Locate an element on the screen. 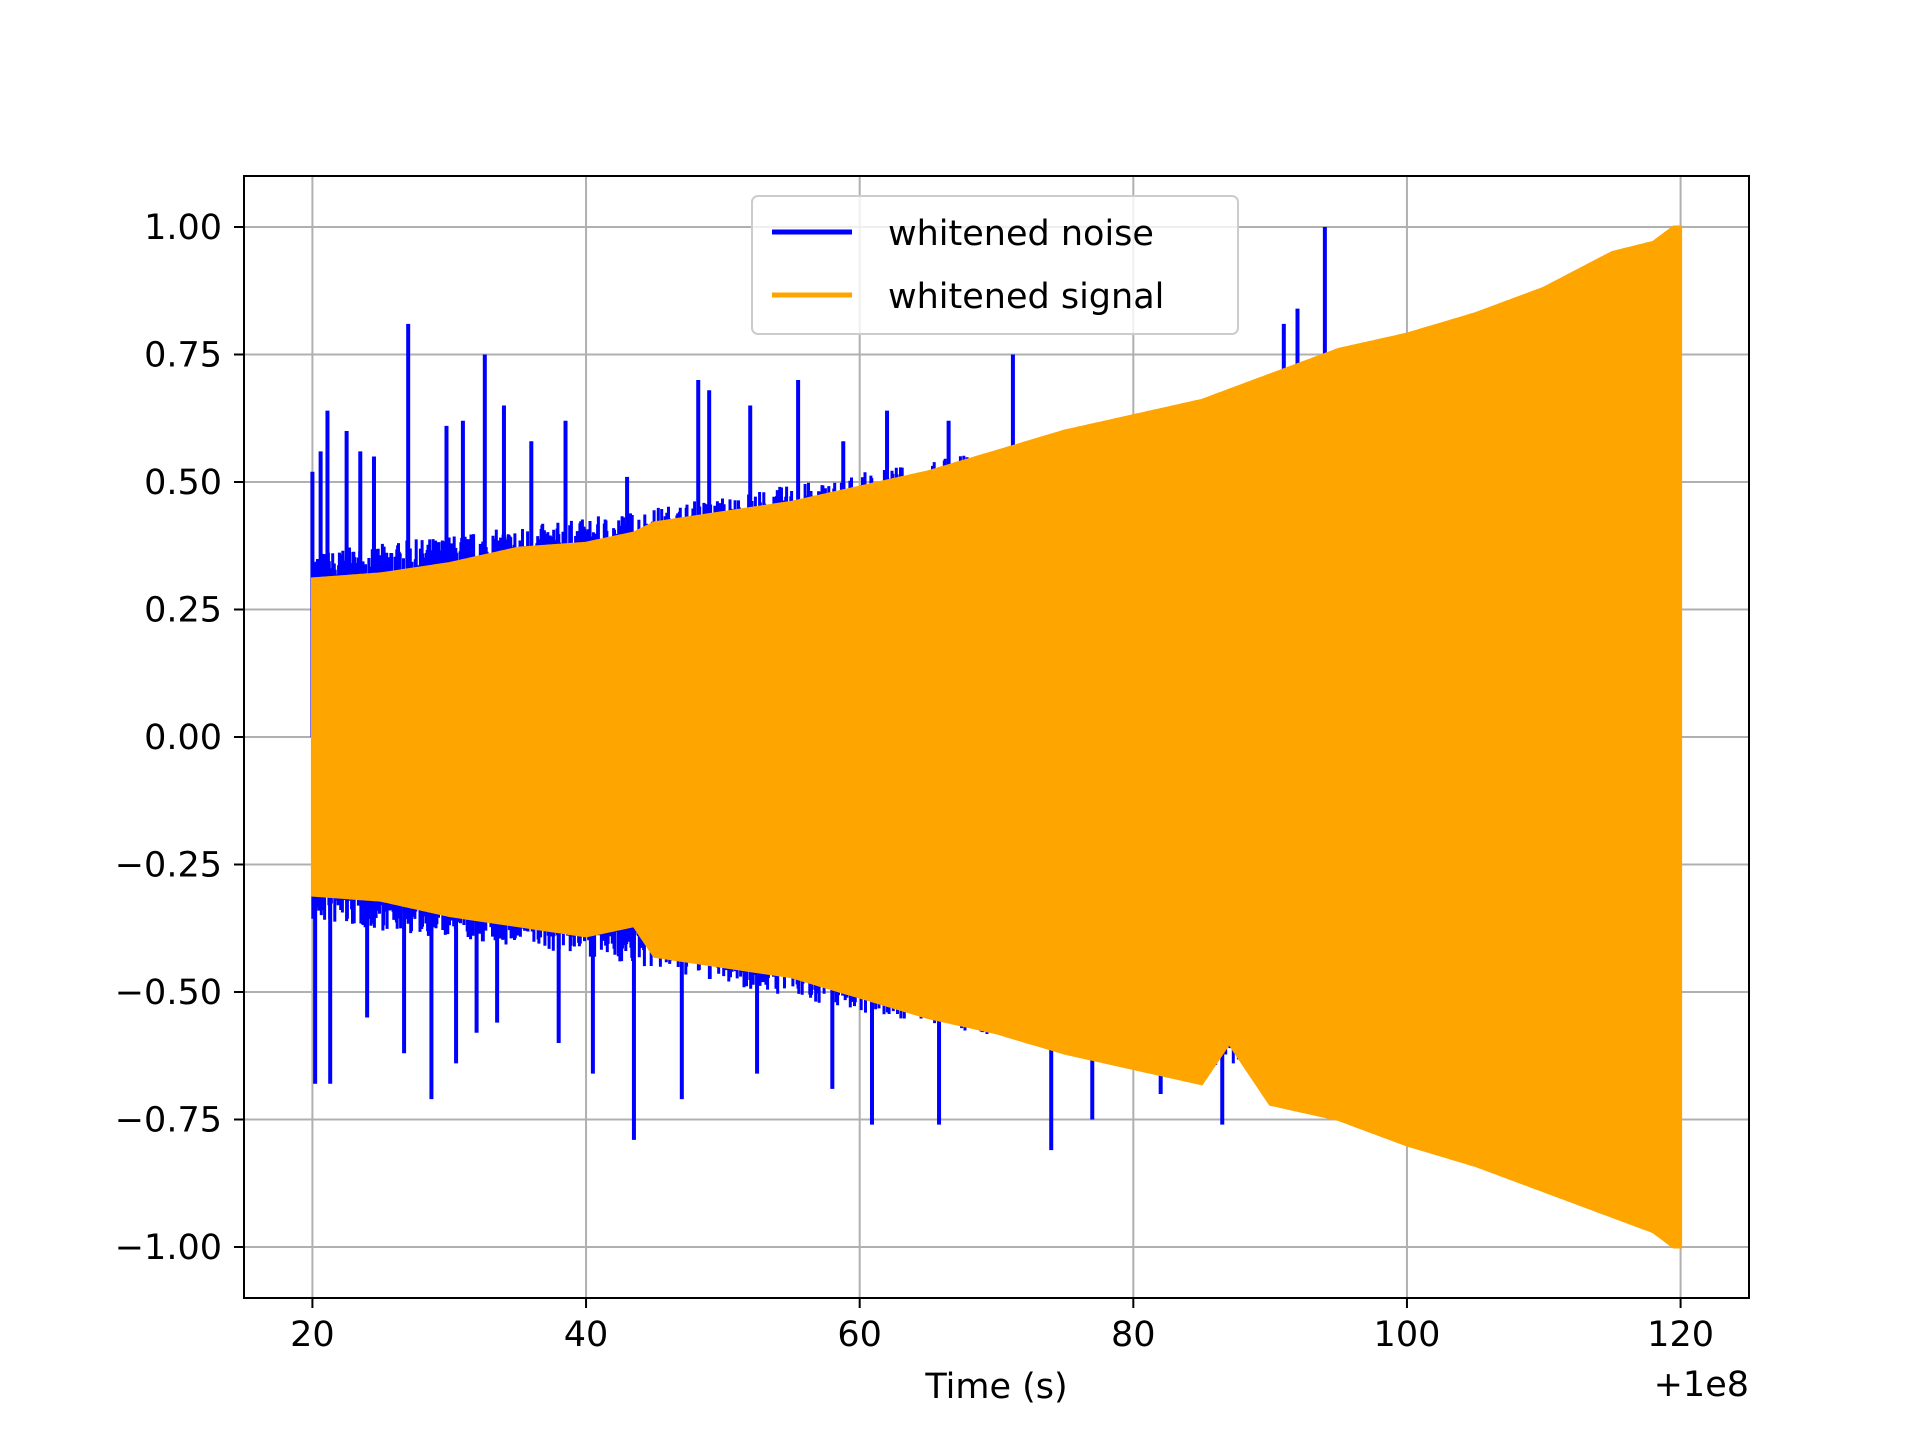 The height and width of the screenshot is (1440, 1920). x-tick-label: 60 is located at coordinates (859, 1335).